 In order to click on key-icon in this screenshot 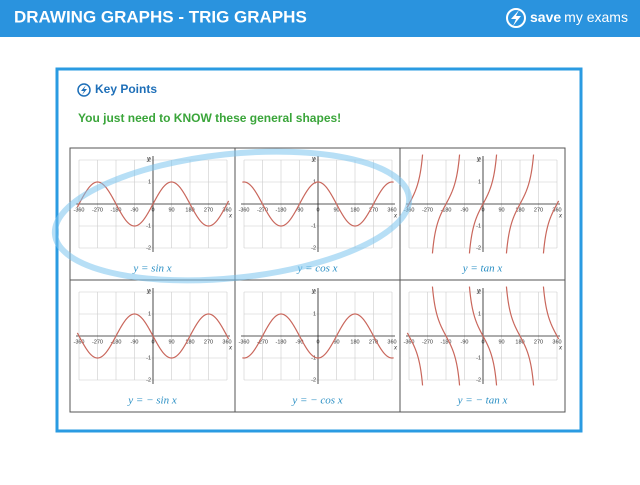, I will do `click(84, 90)`.